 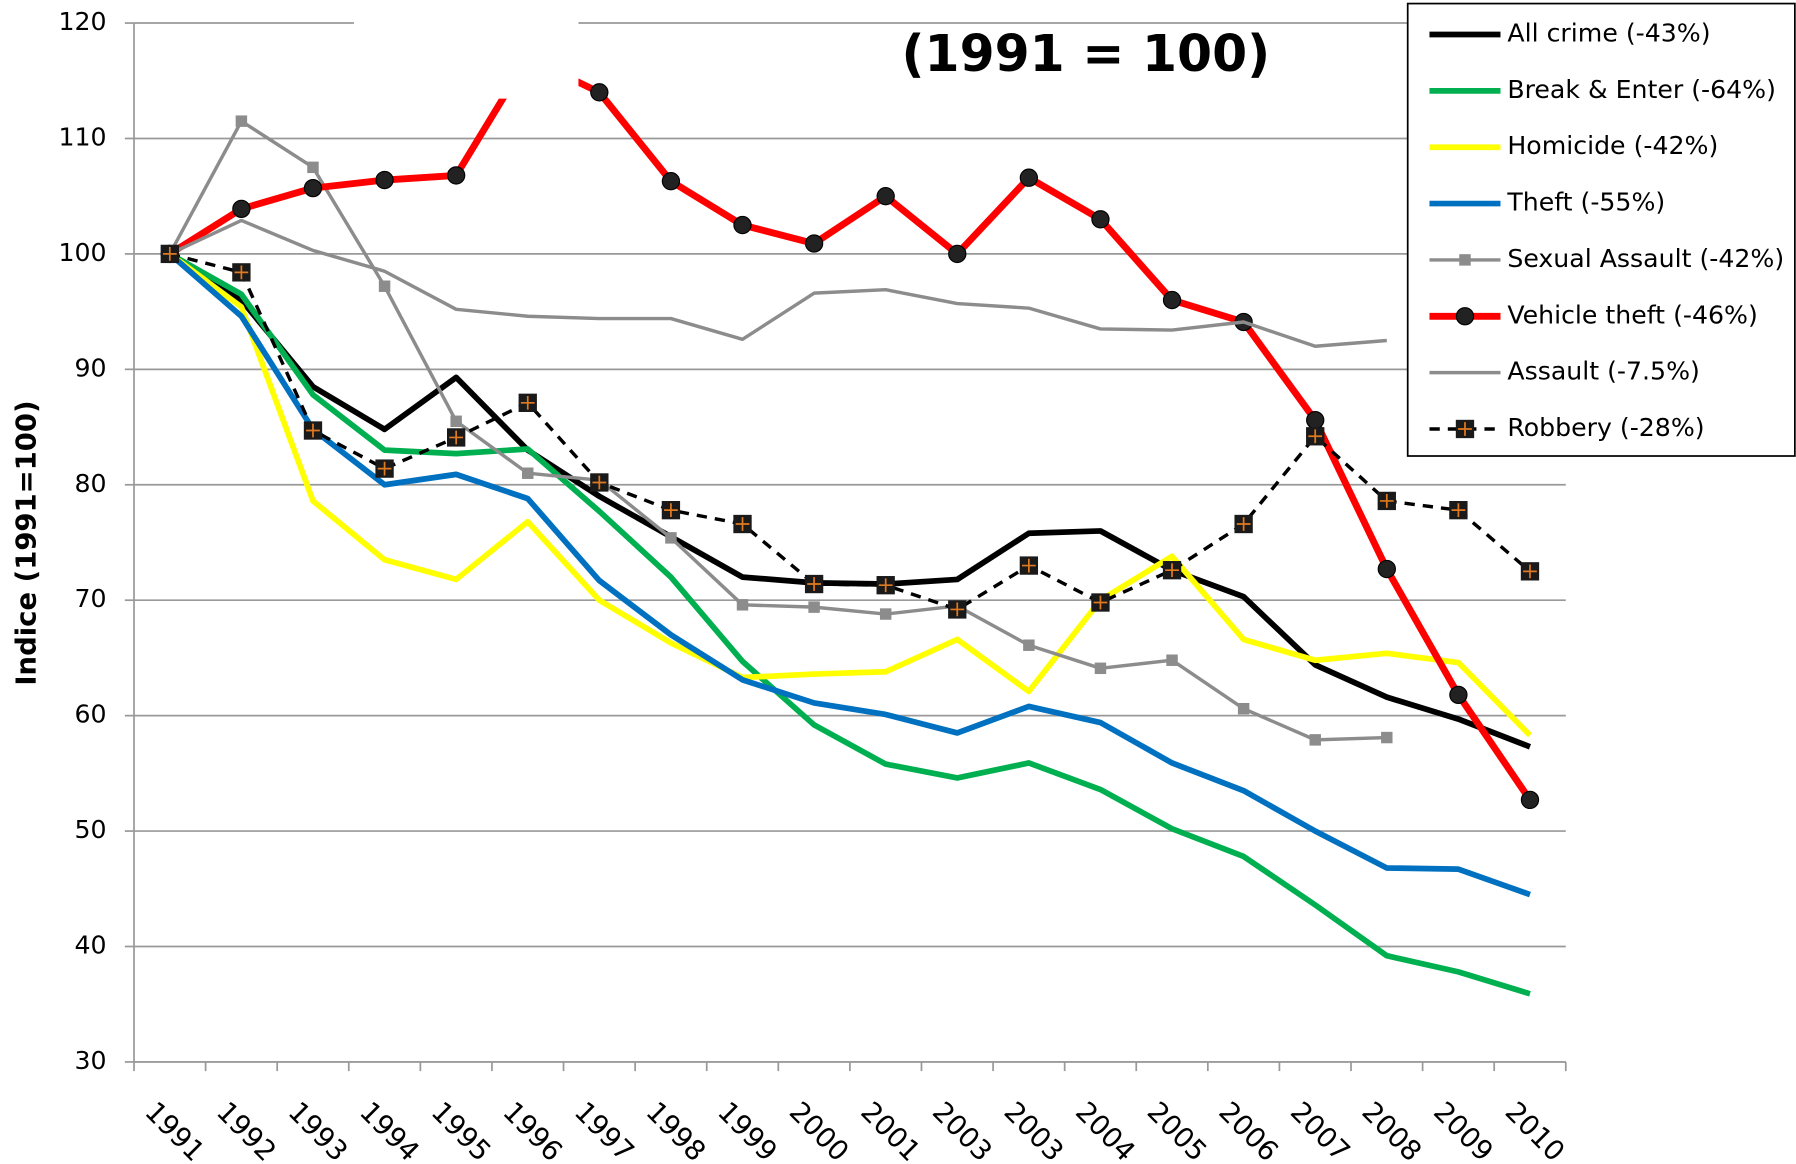 I want to click on y-tick-label: 30, so click(x=90, y=1060).